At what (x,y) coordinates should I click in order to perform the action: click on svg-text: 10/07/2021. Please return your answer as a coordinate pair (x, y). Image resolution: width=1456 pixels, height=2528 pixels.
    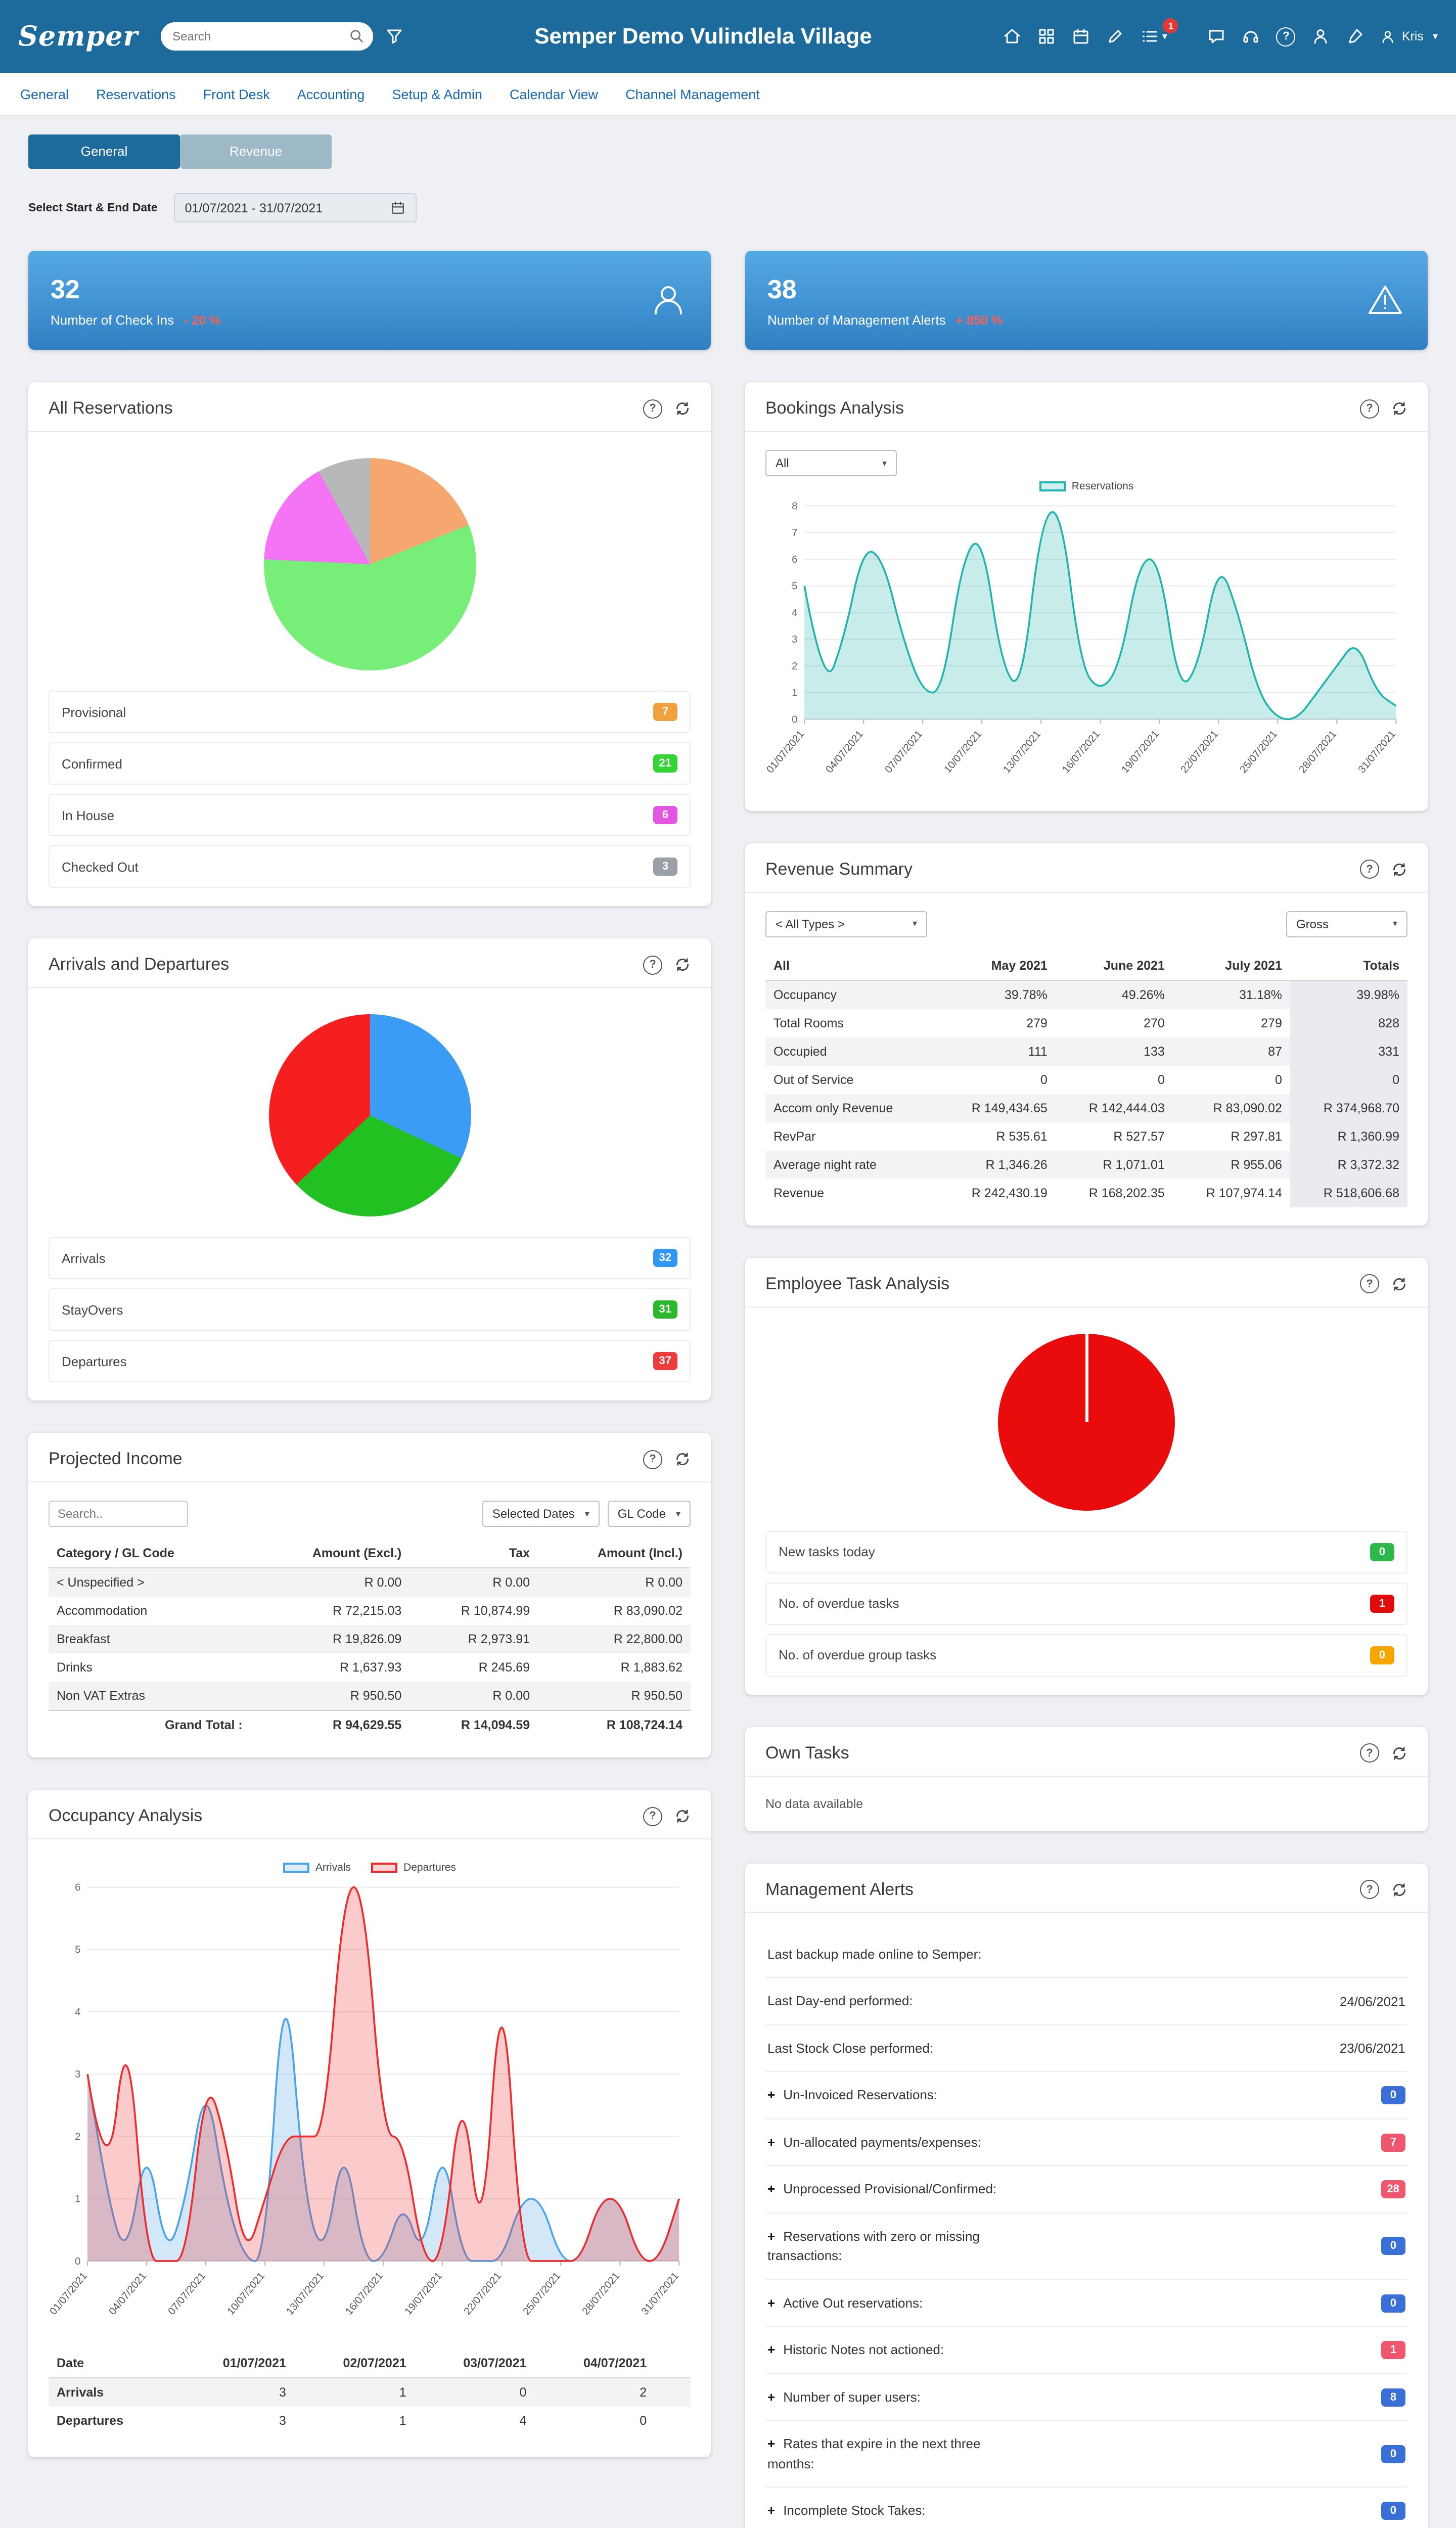
    Looking at the image, I should click on (963, 752).